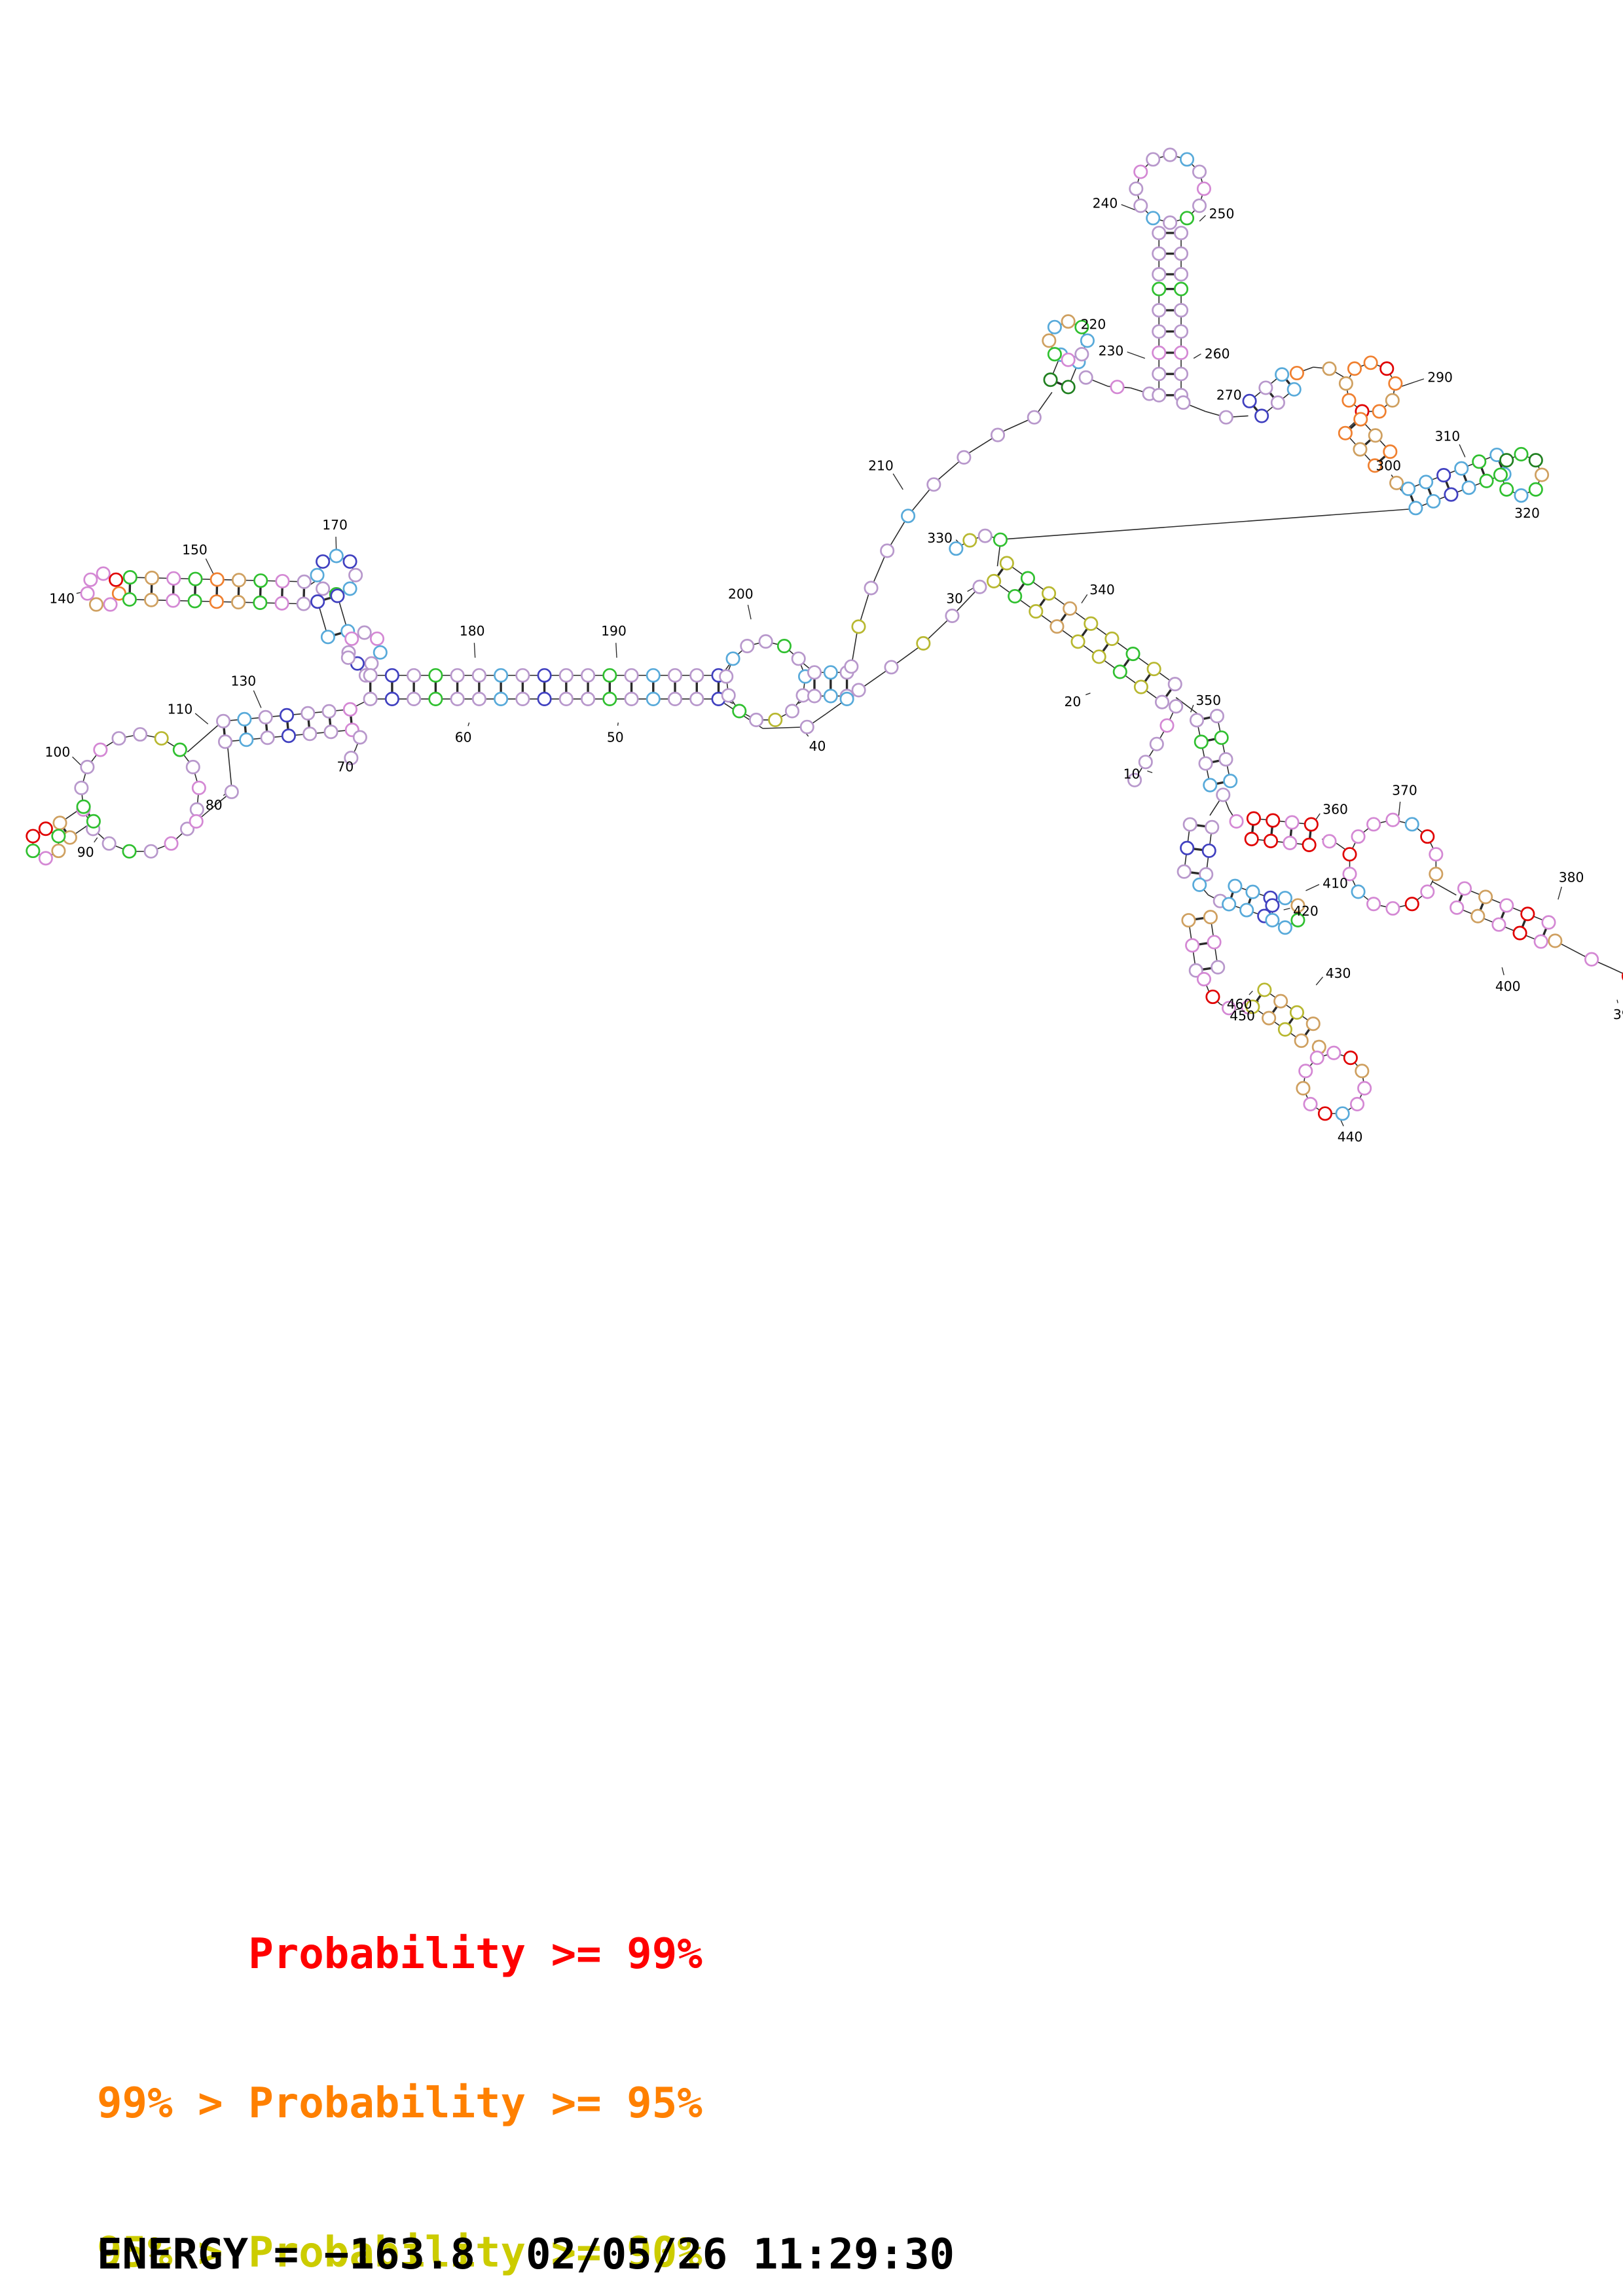 The image size is (1623, 2296). I want to click on position-label: 220, so click(1093, 324).